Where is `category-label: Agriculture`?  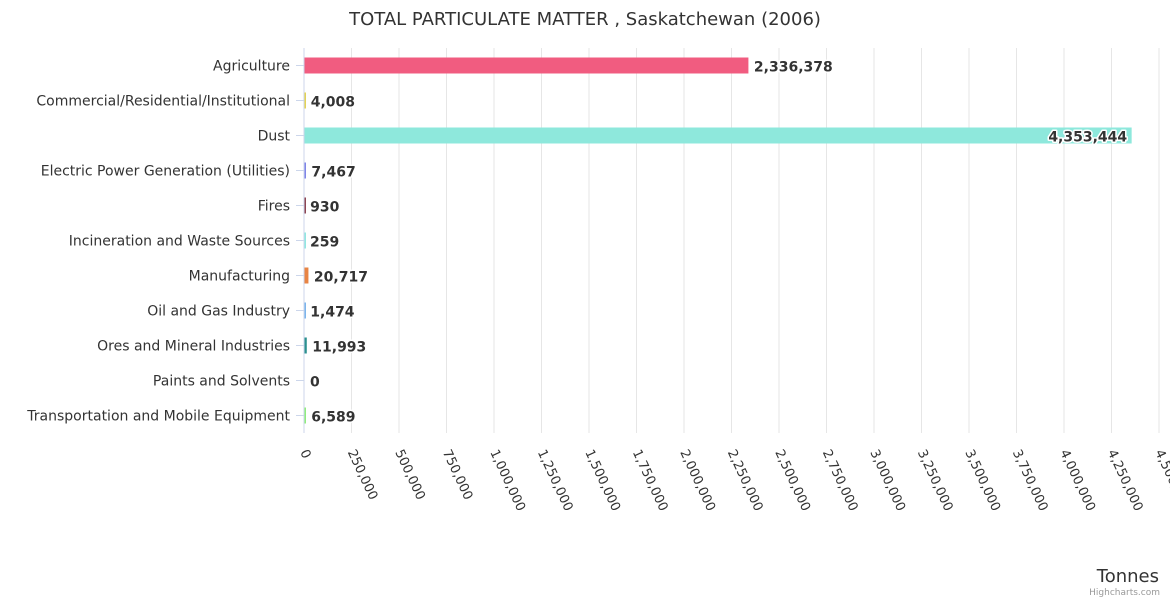
category-label: Agriculture is located at coordinates (251, 67).